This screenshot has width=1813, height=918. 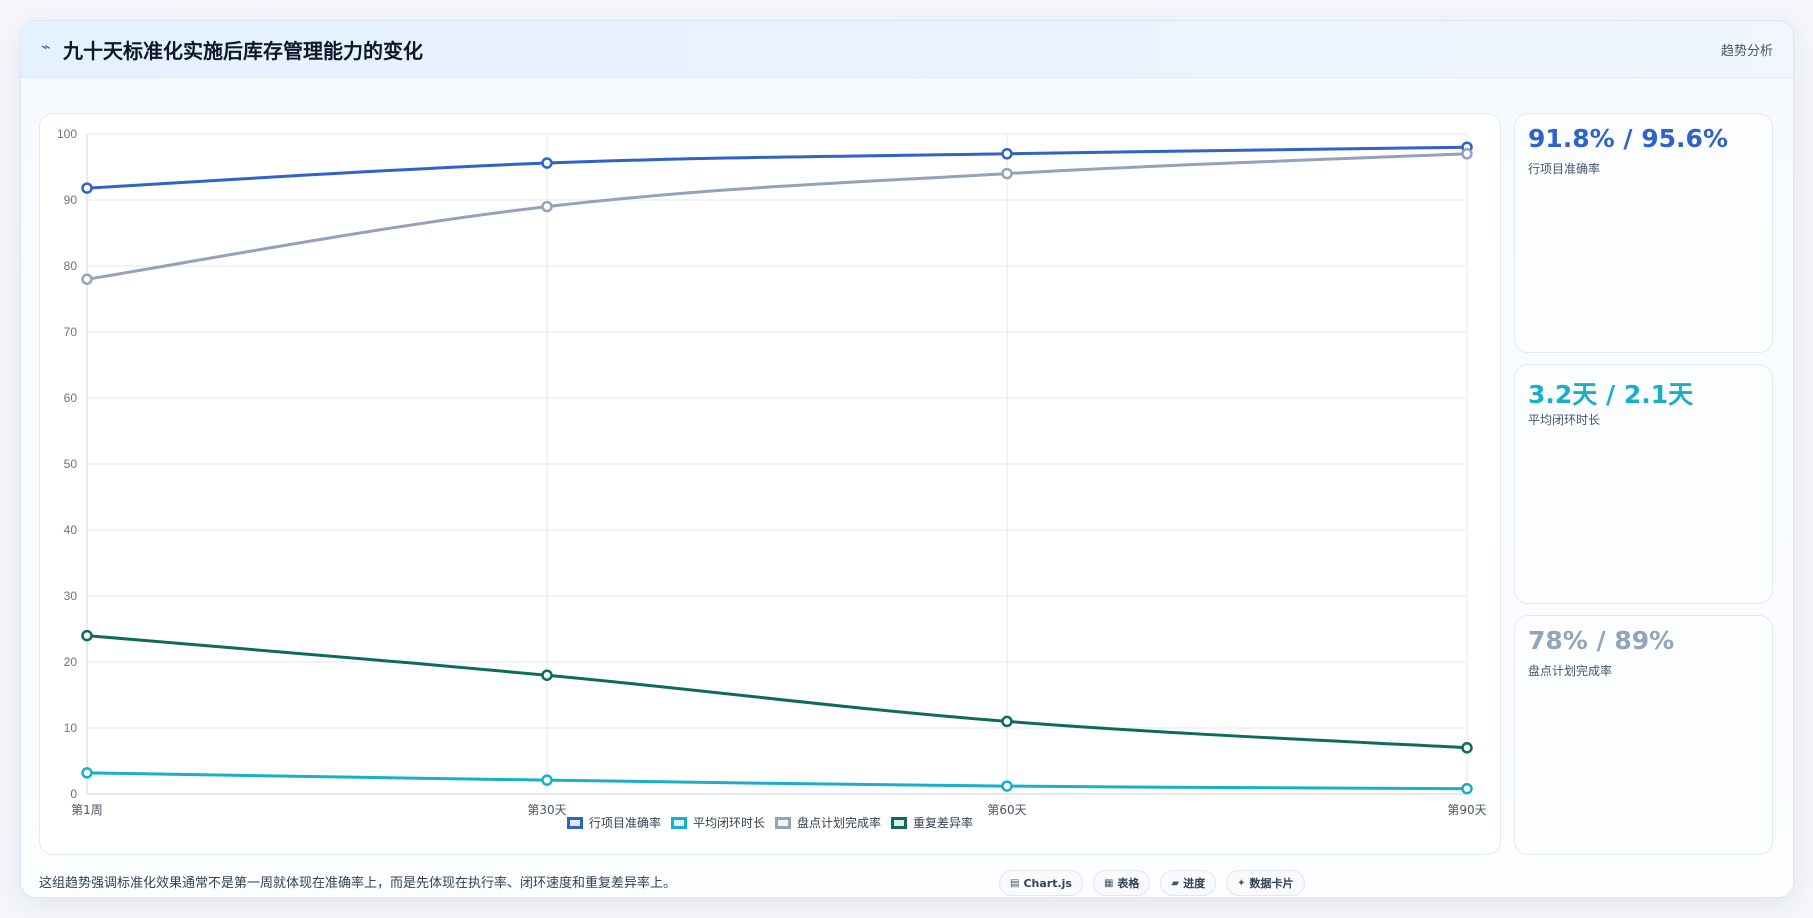 I want to click on data-card-button: ✦ 数据卡片, so click(x=1265, y=883).